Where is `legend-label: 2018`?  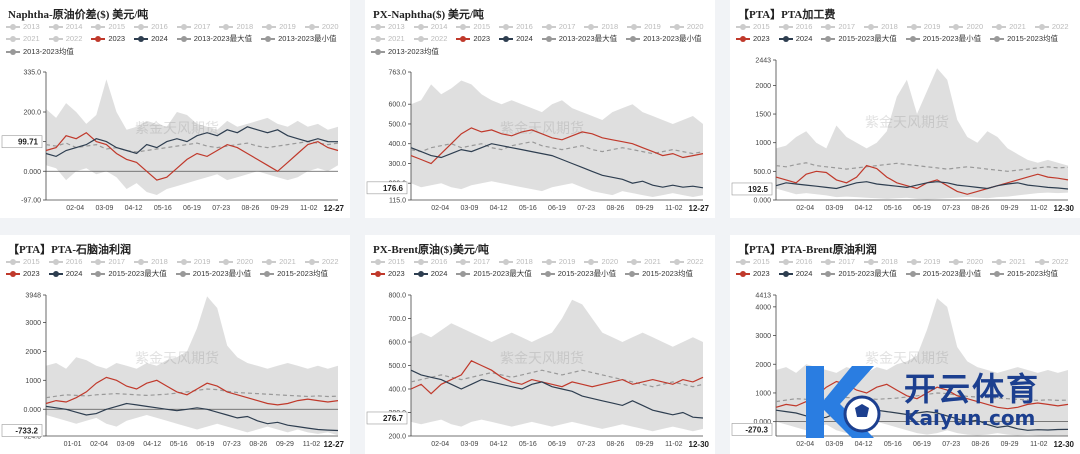 legend-label: 2018 is located at coordinates (245, 26).